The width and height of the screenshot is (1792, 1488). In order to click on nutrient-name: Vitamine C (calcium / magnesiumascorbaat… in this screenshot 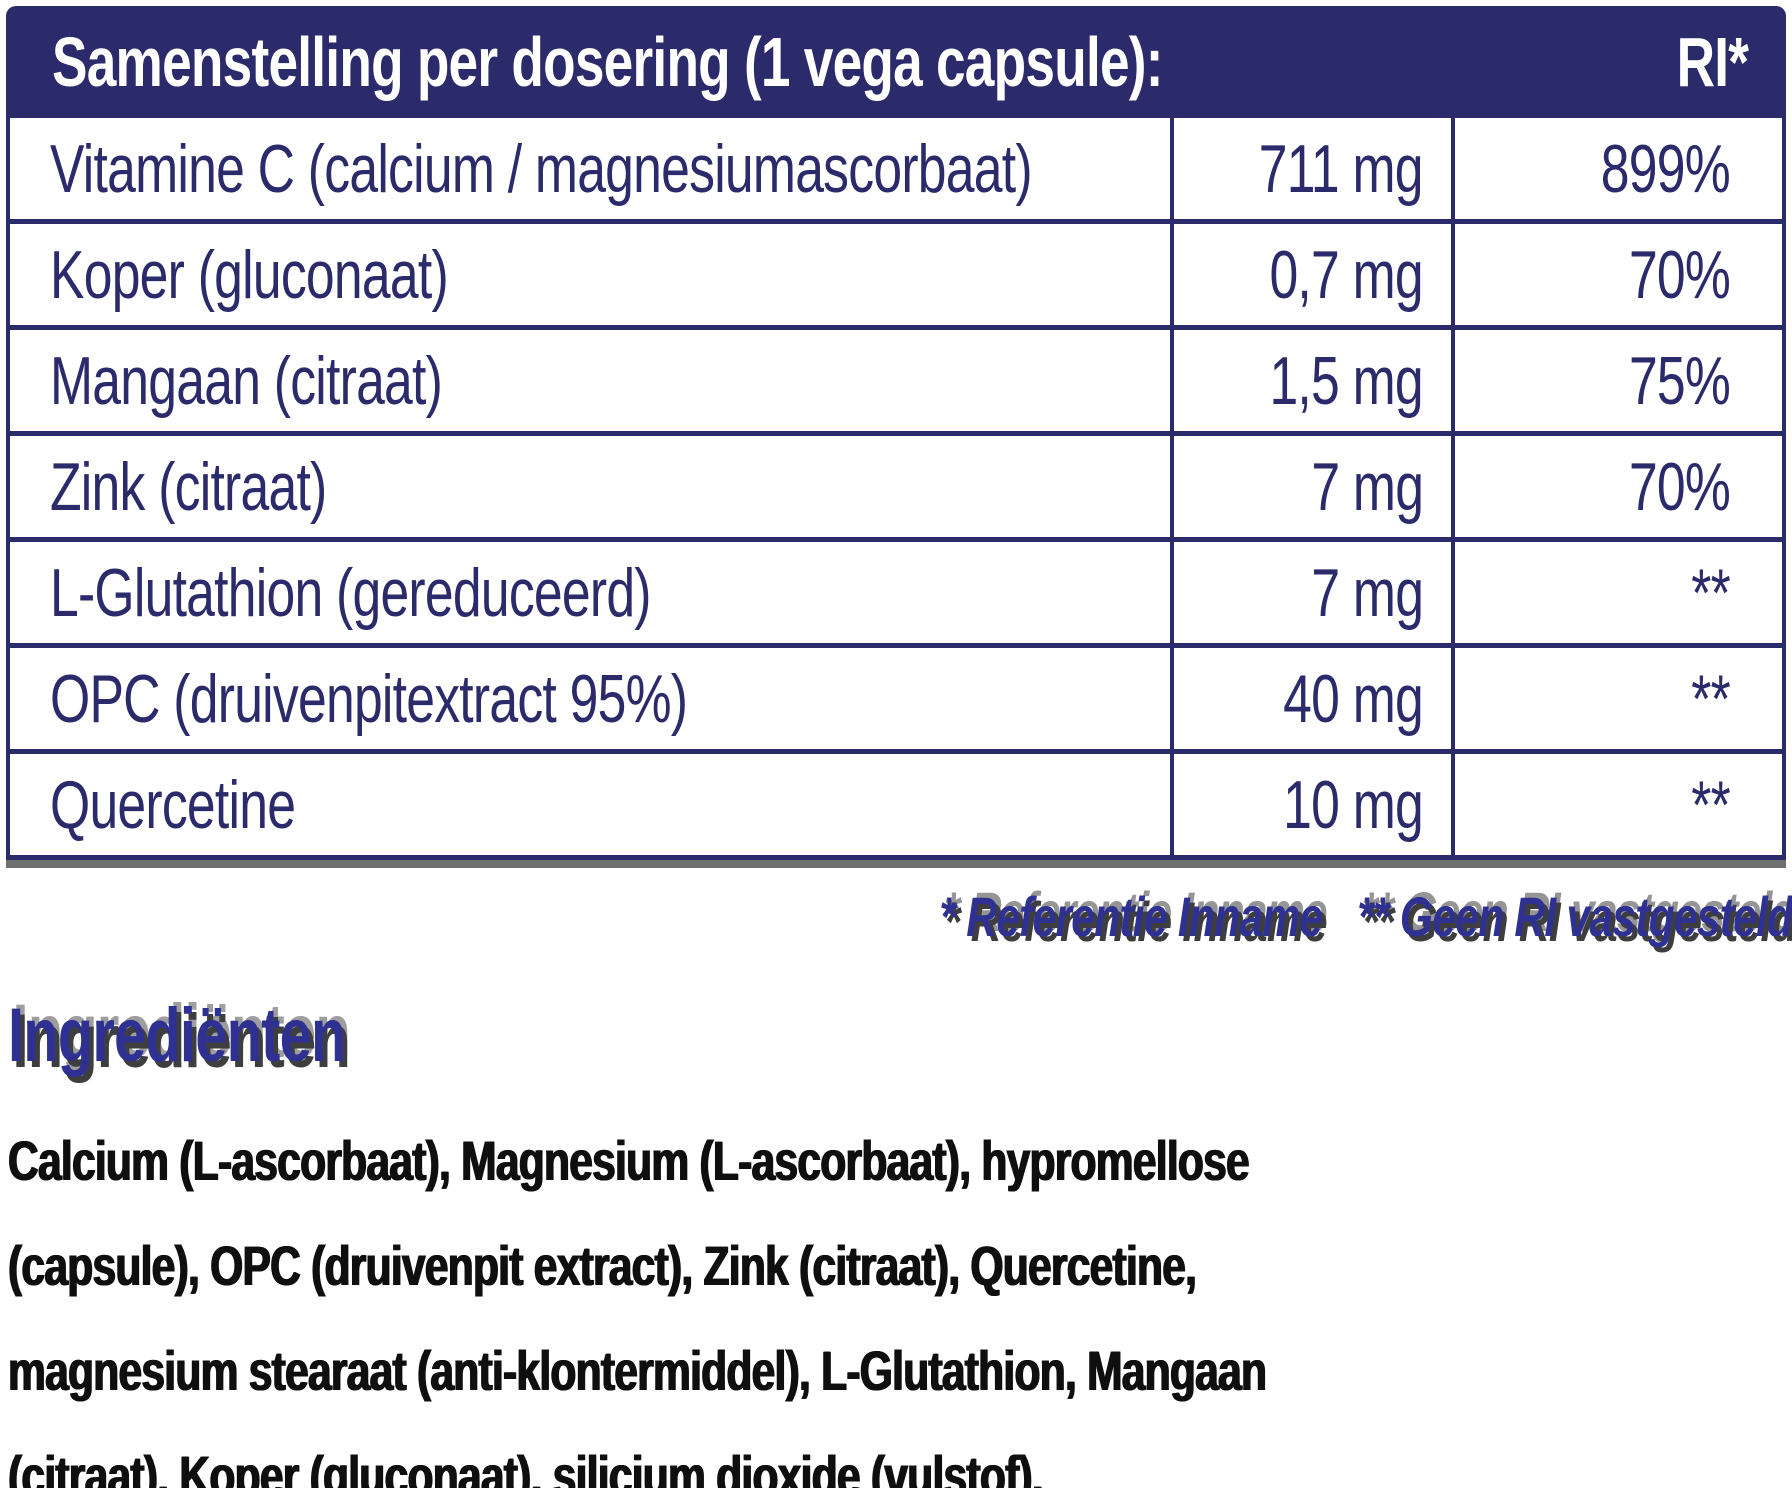, I will do `click(541, 168)`.